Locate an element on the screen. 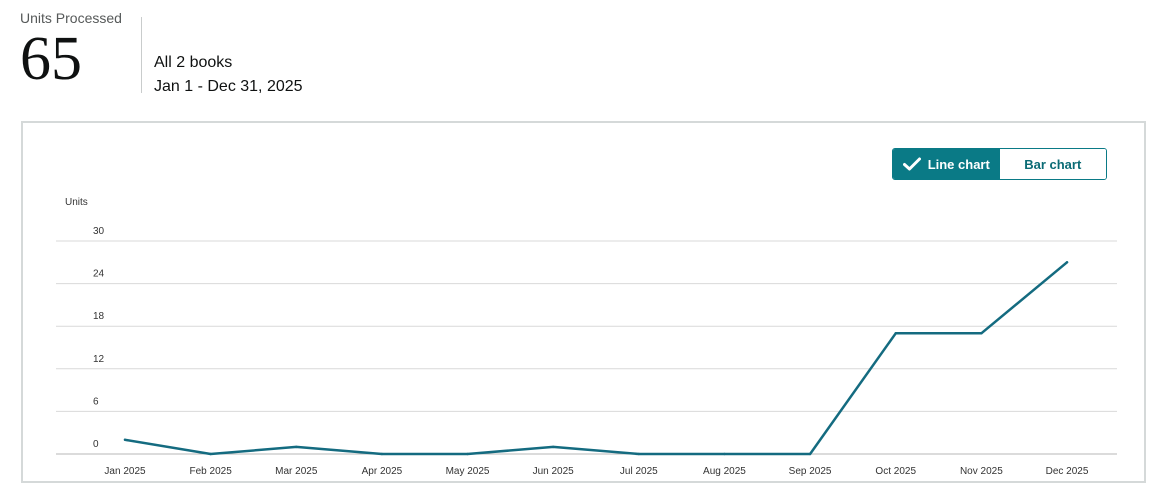  y-tick-label: 0 is located at coordinates (96, 444).